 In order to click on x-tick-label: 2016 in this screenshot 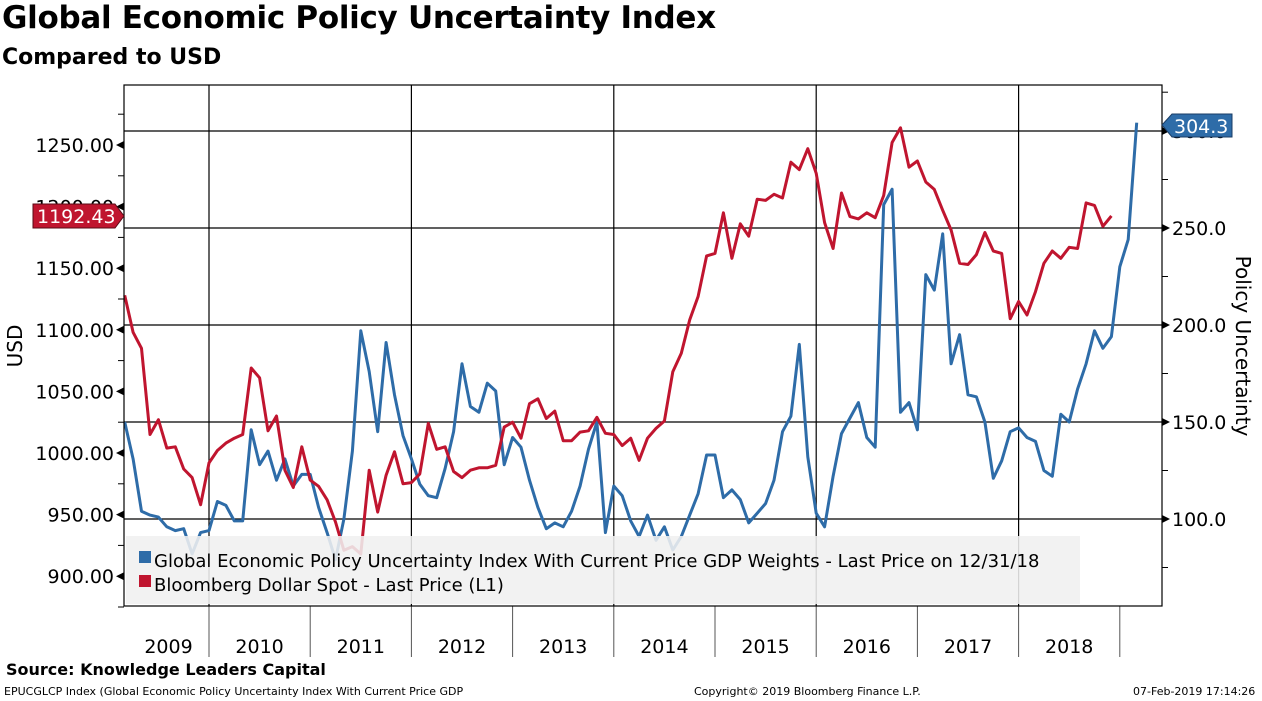, I will do `click(867, 647)`.